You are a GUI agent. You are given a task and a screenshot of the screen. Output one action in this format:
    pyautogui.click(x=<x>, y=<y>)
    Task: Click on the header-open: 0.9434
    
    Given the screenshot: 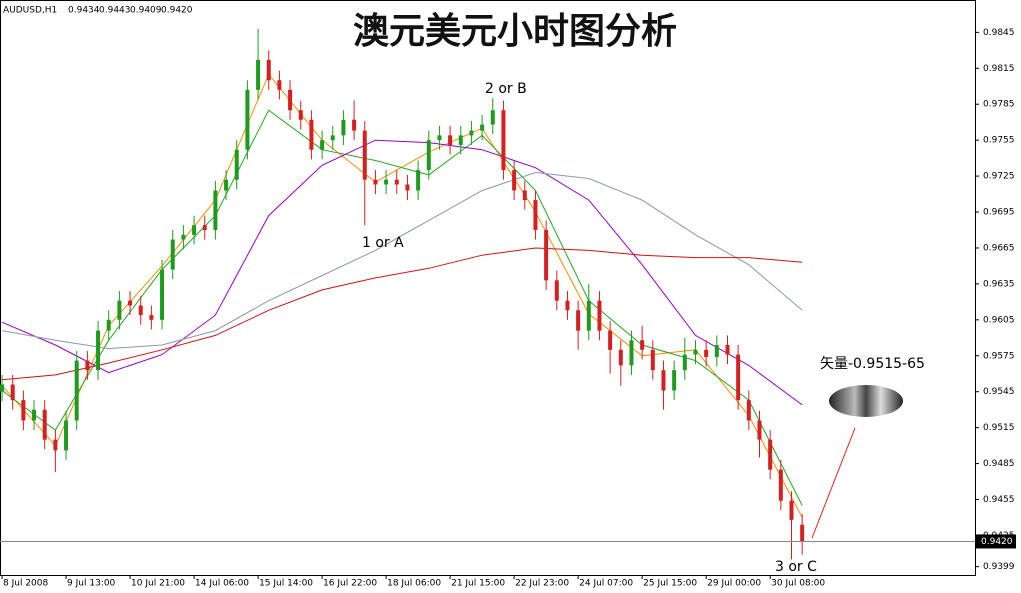 What is the action you would take?
    pyautogui.click(x=84, y=11)
    